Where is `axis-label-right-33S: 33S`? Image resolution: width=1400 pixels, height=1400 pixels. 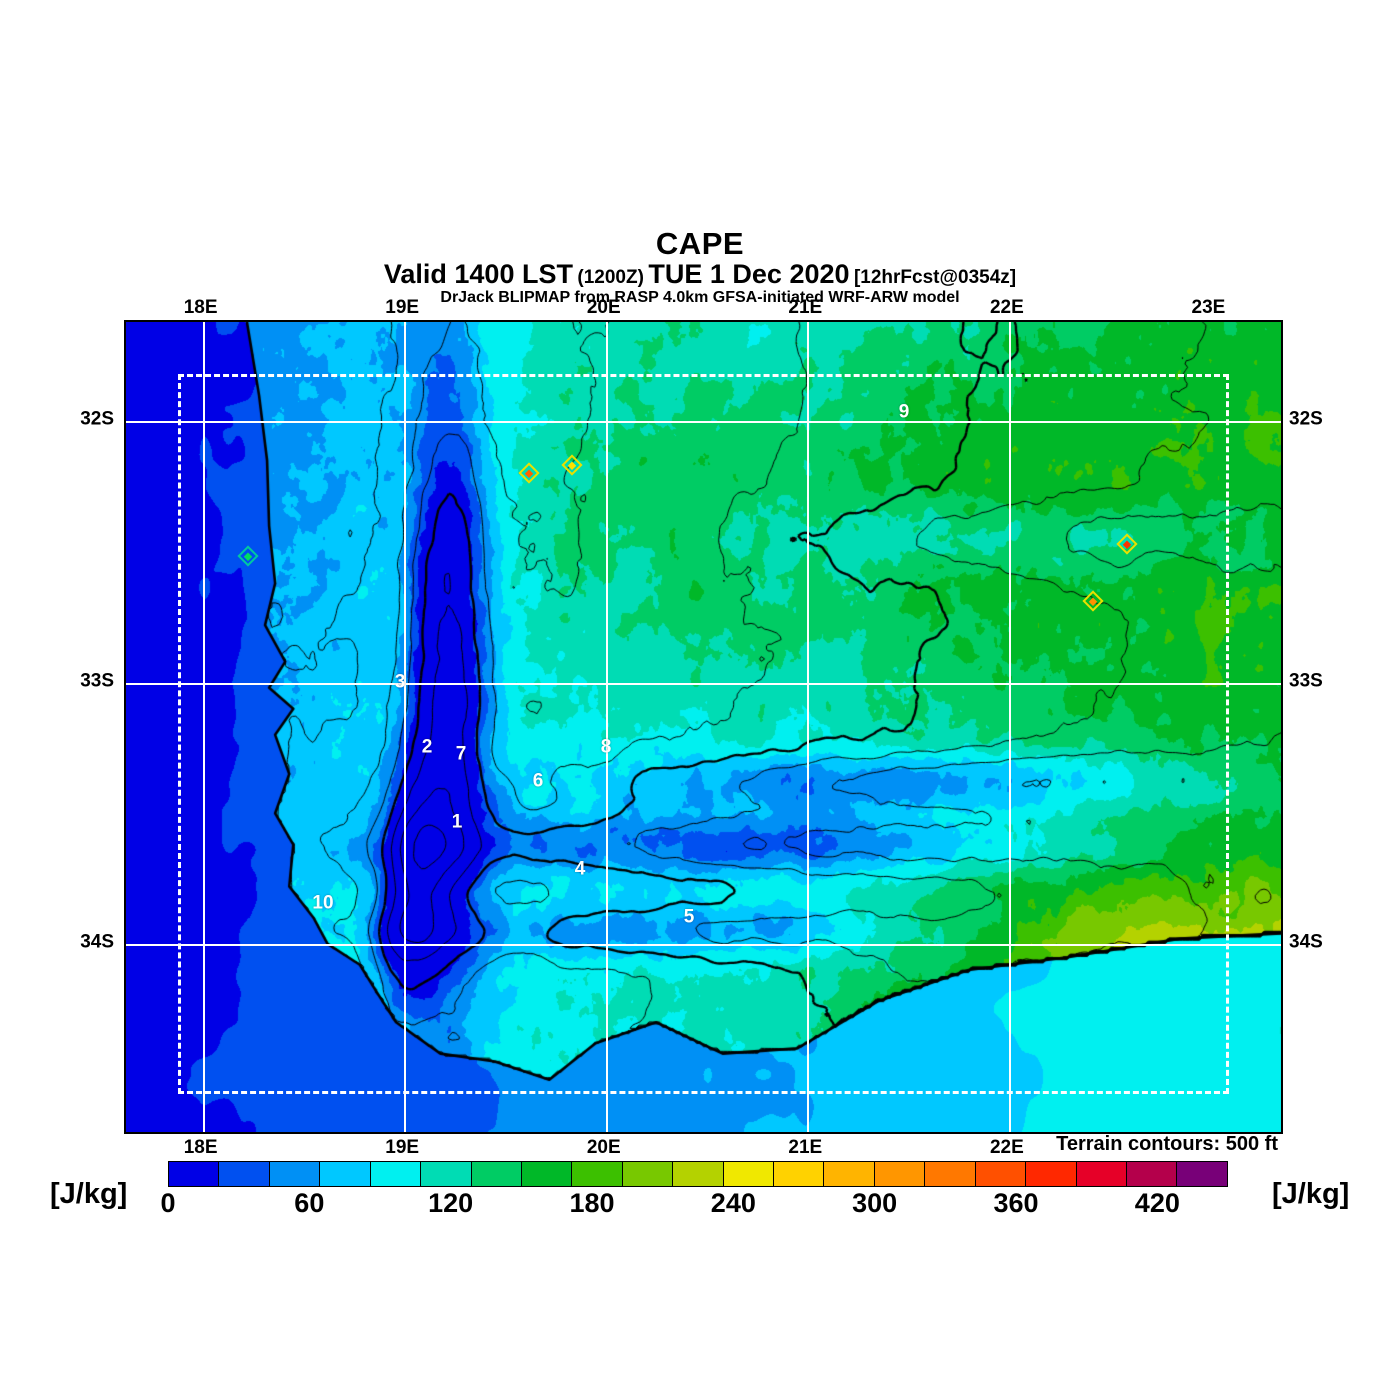
axis-label-right-33S: 33S is located at coordinates (1306, 681).